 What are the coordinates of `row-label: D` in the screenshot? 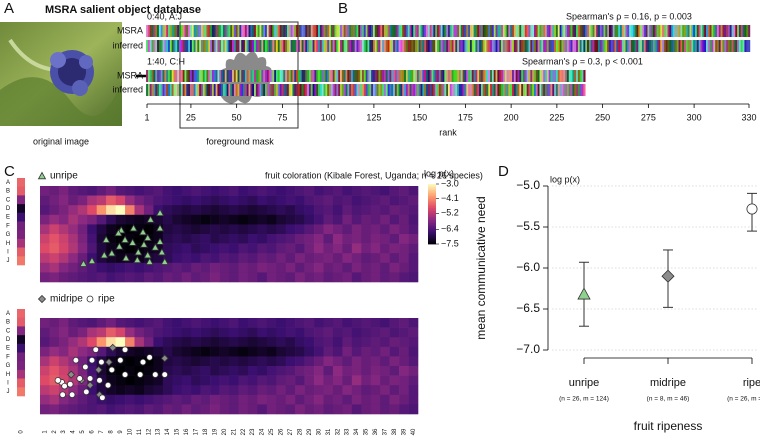 It's located at (8, 209).